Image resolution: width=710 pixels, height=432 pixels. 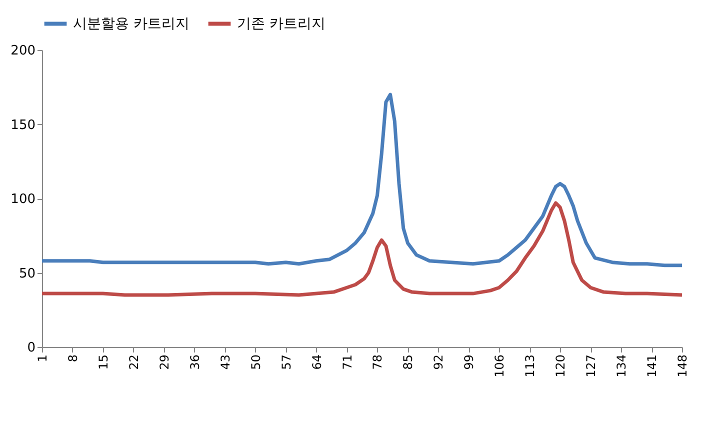 What do you see at coordinates (103, 362) in the screenshot?
I see `x-tick-label: 15` at bounding box center [103, 362].